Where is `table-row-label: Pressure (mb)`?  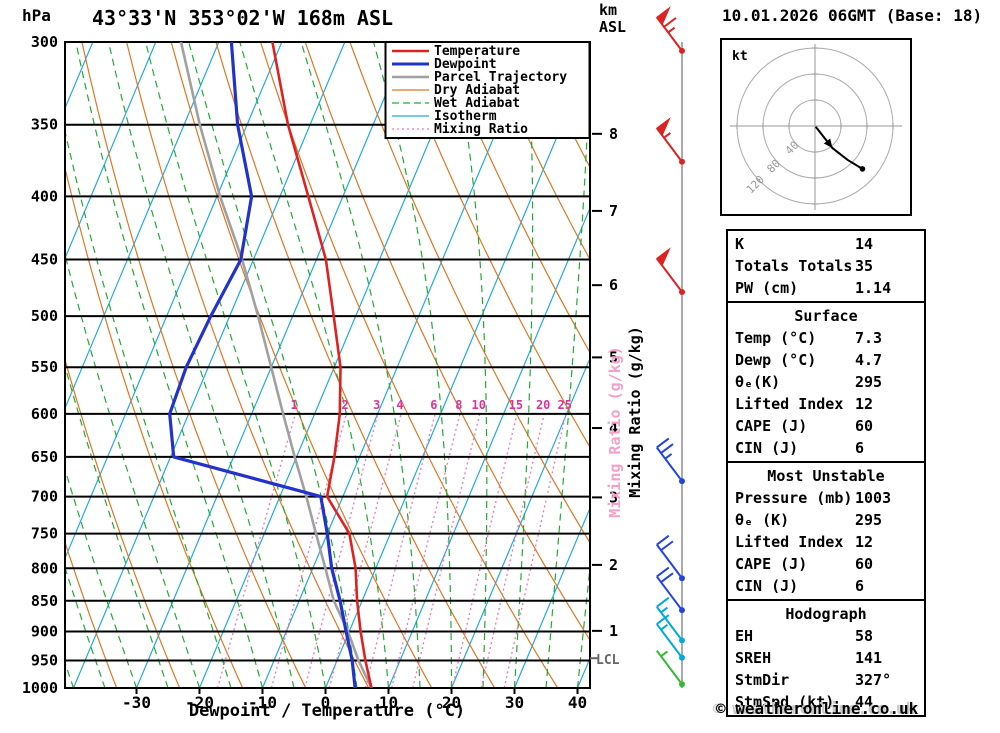 table-row-label: Pressure (mb) is located at coordinates (794, 498).